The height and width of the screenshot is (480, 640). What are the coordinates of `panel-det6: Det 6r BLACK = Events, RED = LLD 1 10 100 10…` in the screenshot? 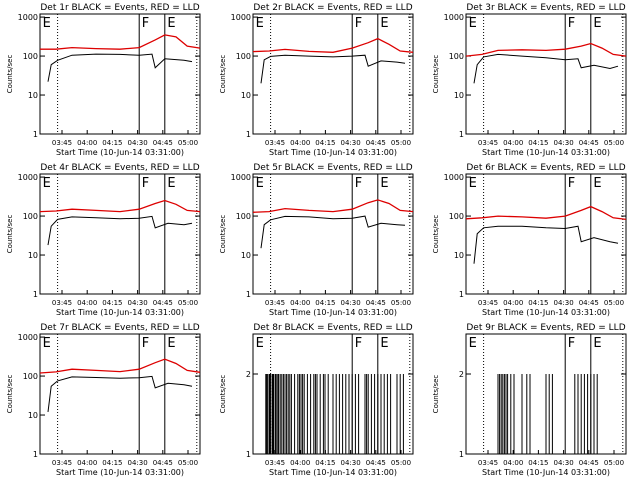 It's located at (529, 240).